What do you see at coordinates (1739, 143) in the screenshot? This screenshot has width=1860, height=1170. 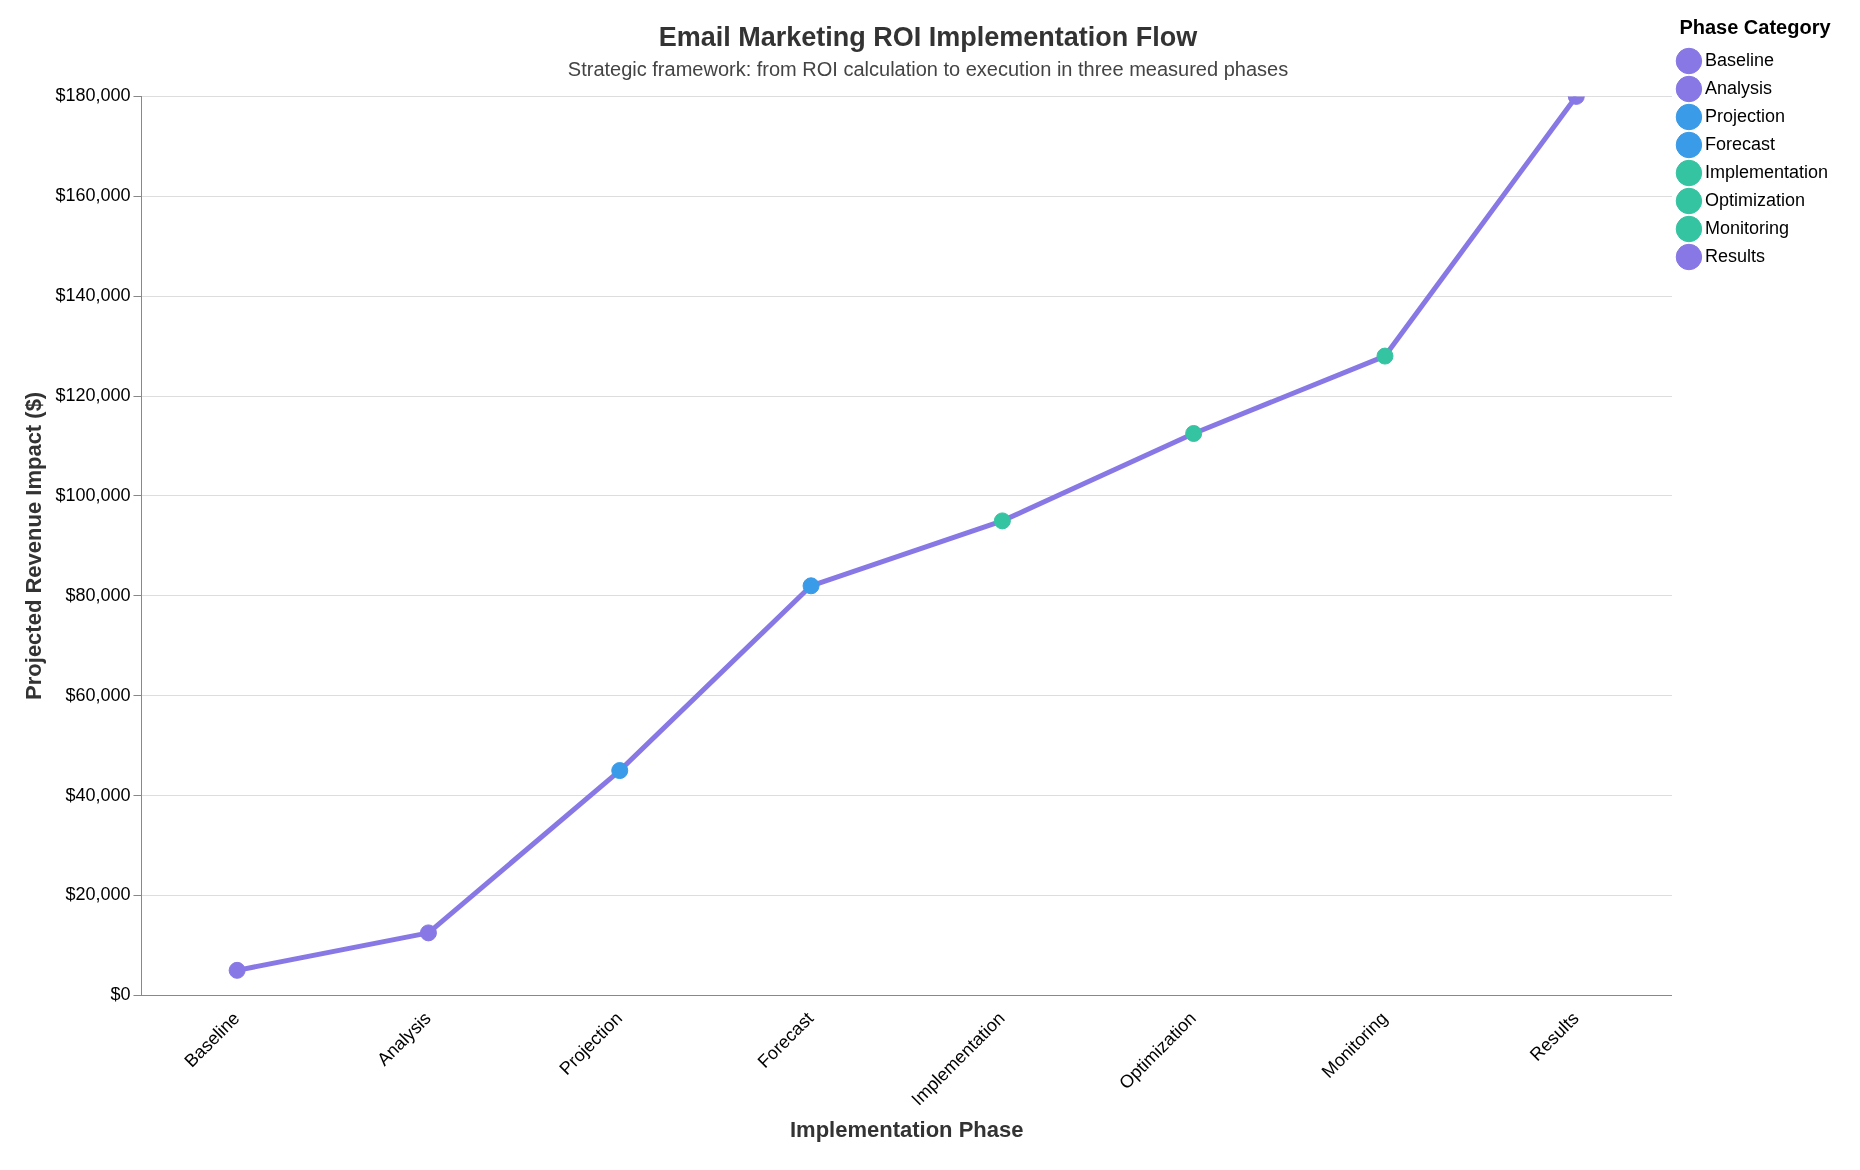 I see `legend-label: Forecast` at bounding box center [1739, 143].